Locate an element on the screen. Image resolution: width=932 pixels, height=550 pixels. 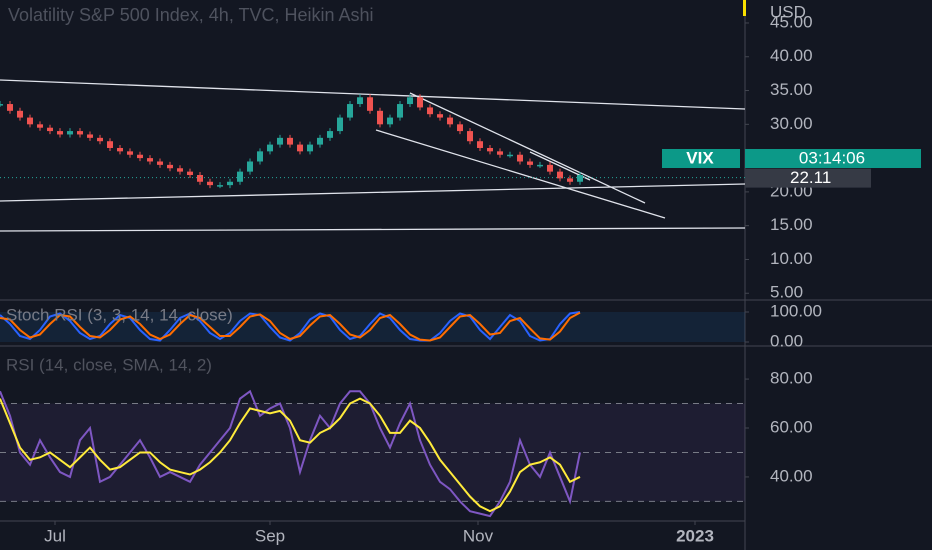
countdown: 03:14:06 is located at coordinates (832, 157).